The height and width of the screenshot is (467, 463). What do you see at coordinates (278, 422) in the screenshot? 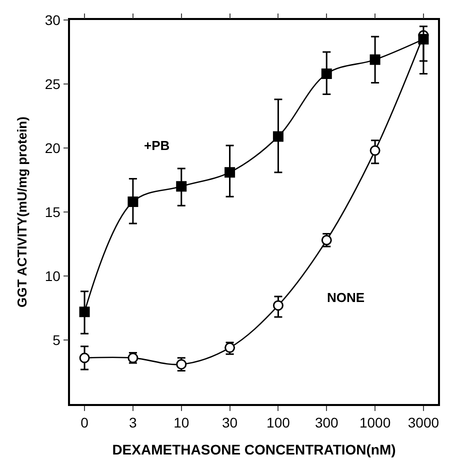
I see `x-tick-label: 100` at bounding box center [278, 422].